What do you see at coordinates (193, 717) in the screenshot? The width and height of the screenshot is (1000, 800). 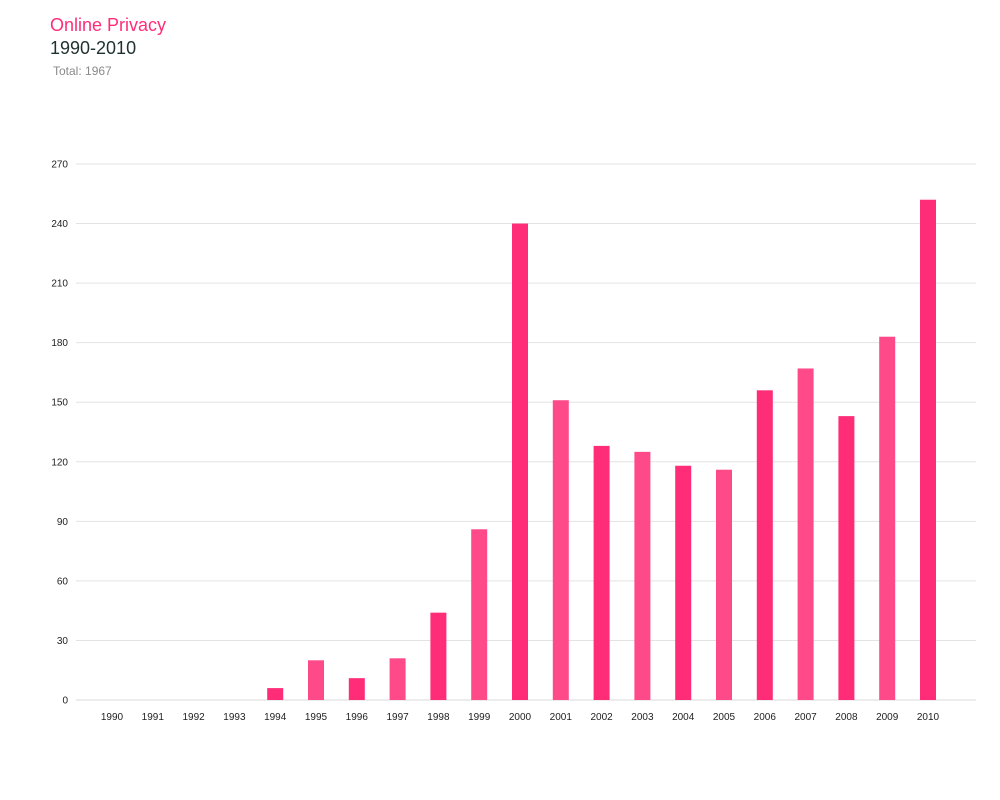 I see `x-tick-label: 1992` at bounding box center [193, 717].